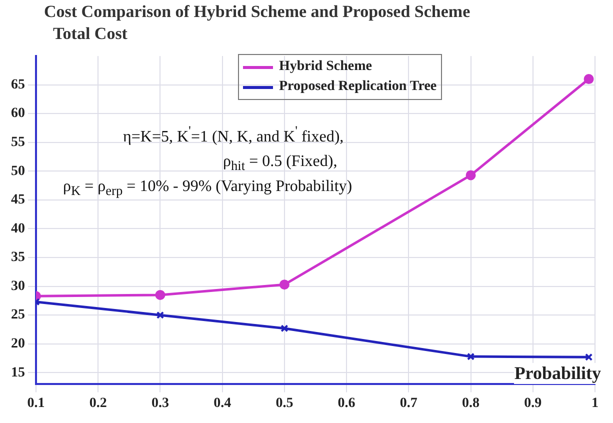 The height and width of the screenshot is (423, 613). What do you see at coordinates (18, 142) in the screenshot?
I see `y-tick-label: 55` at bounding box center [18, 142].